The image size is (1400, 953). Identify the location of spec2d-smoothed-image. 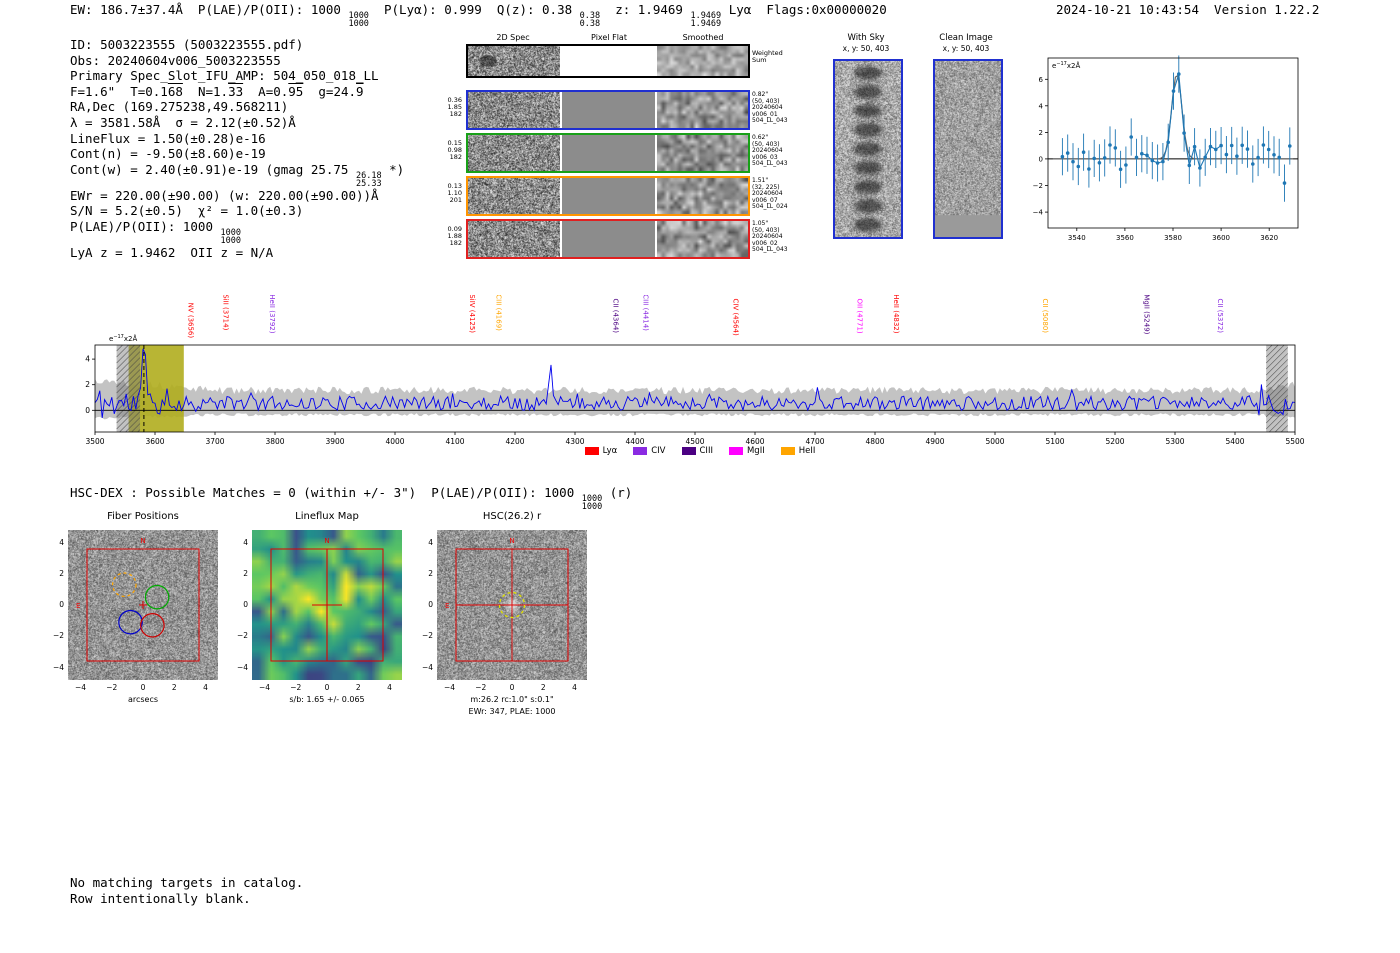
(702, 61).